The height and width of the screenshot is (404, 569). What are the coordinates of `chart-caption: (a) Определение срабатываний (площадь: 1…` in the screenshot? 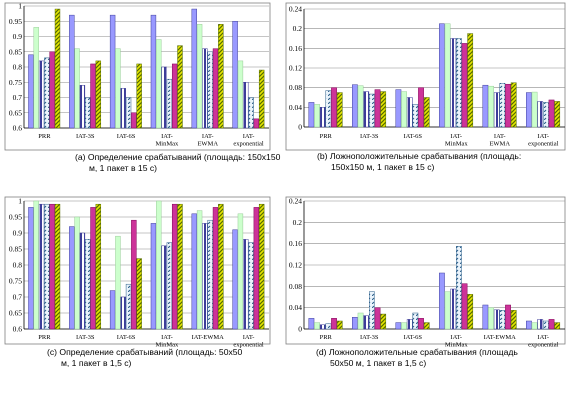 It's located at (178, 162).